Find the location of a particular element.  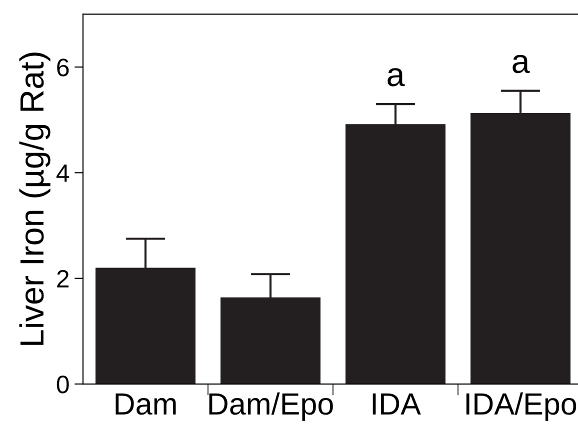

y-tick-label: 0 is located at coordinates (62, 385).